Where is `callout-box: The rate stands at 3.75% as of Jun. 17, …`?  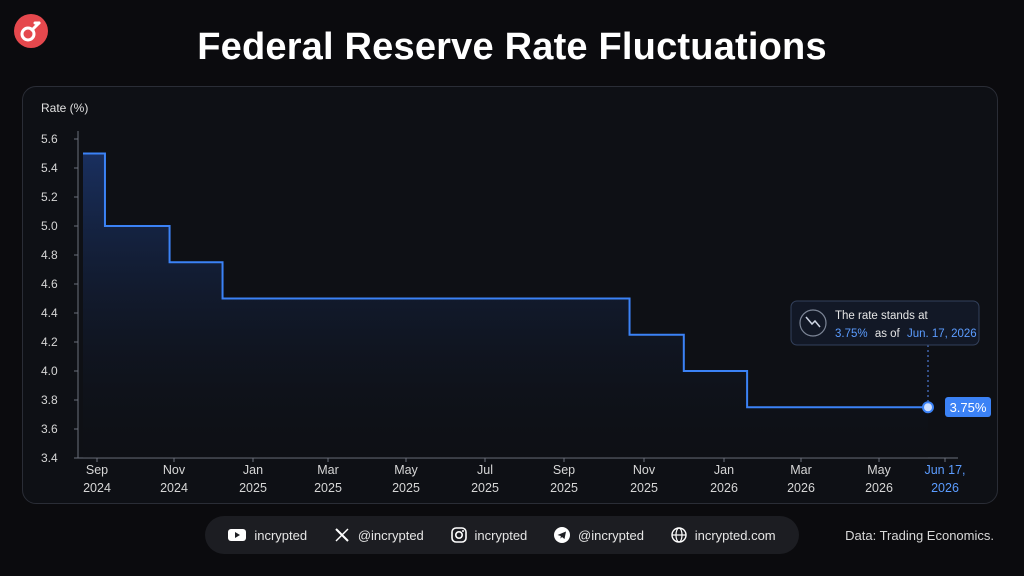
callout-box: The rate stands at 3.75% as of Jun. 17, … is located at coordinates (885, 323).